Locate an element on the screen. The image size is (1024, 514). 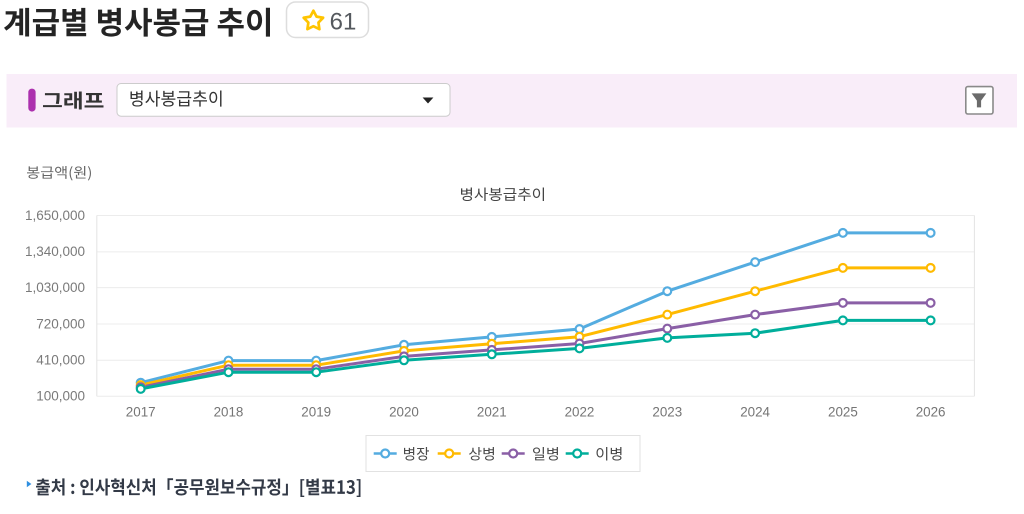
svg-text: 410,000 is located at coordinates (60, 360).